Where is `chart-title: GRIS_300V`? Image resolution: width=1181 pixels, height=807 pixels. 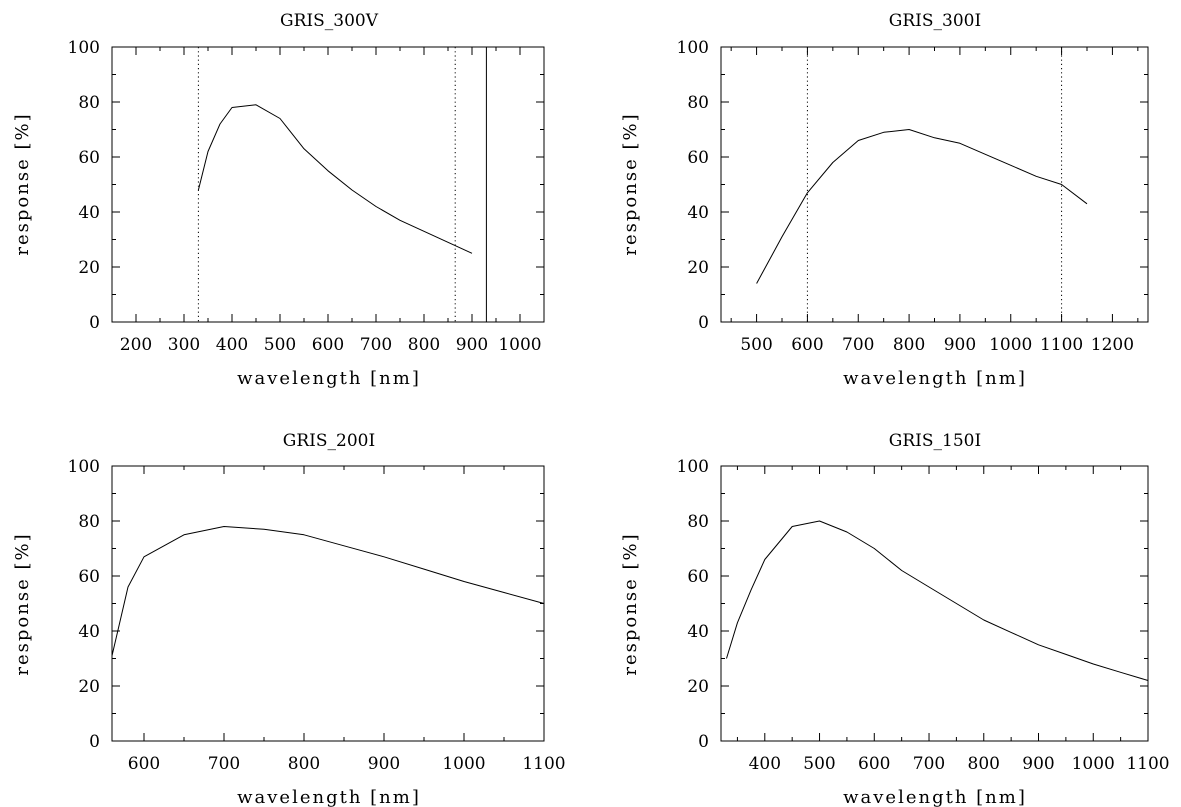 chart-title: GRIS_300V is located at coordinates (329, 21).